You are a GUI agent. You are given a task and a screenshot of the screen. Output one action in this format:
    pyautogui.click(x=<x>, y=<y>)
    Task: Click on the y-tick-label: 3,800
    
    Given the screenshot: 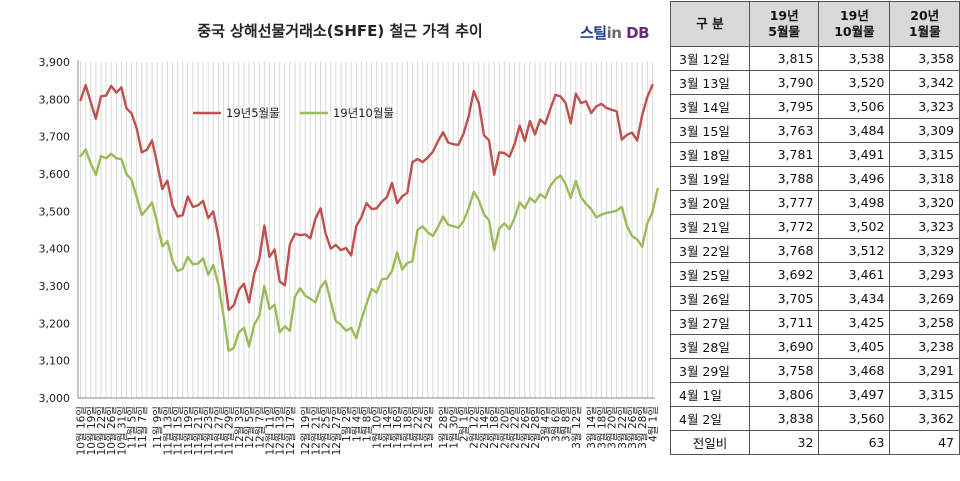 What is the action you would take?
    pyautogui.click(x=55, y=99)
    